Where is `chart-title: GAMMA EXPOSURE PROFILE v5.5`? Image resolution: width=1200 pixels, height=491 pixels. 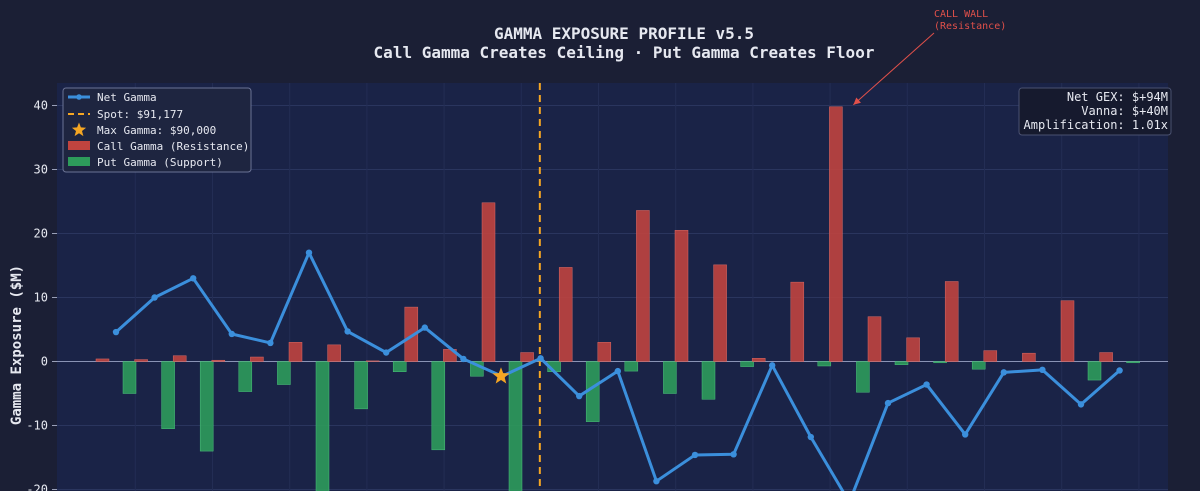 chart-title: GAMMA EXPOSURE PROFILE v5.5 is located at coordinates (624, 33).